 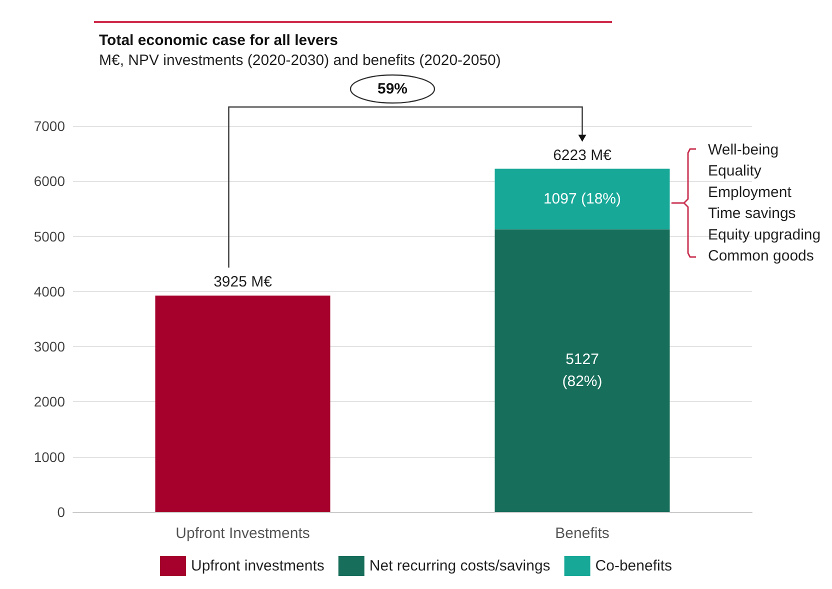 I want to click on annotation: Common goods, so click(x=761, y=256).